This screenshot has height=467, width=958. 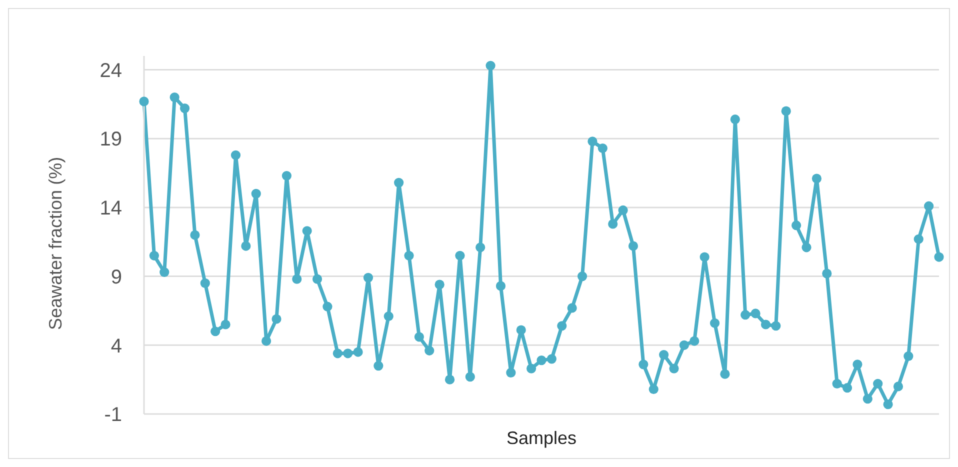 I want to click on y-tick-label: 9, so click(x=116, y=277).